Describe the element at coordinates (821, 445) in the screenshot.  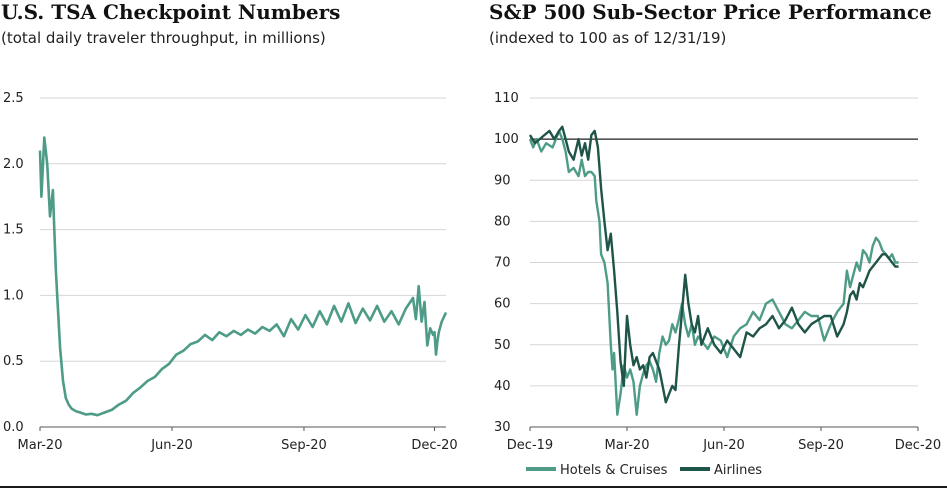
I see `sp500-x-tick-label: Sep-20` at that location.